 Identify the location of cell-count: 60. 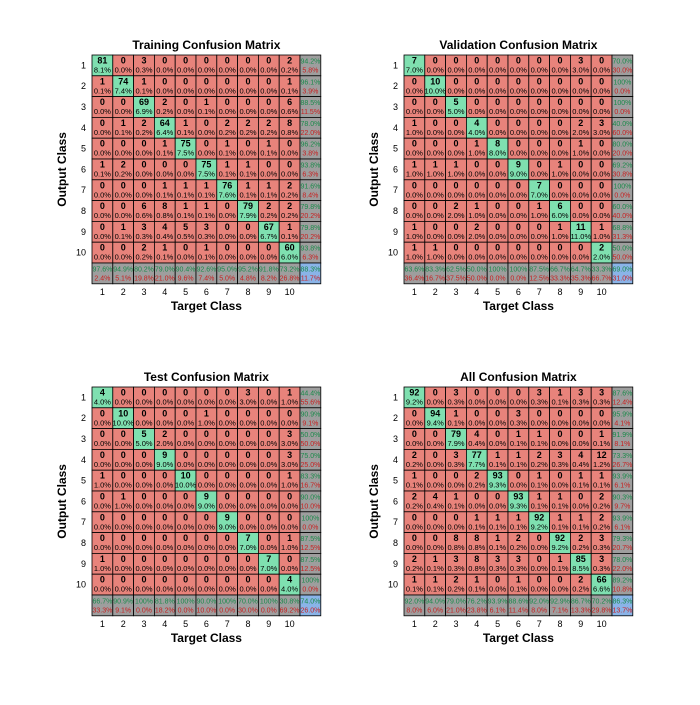
(290, 248).